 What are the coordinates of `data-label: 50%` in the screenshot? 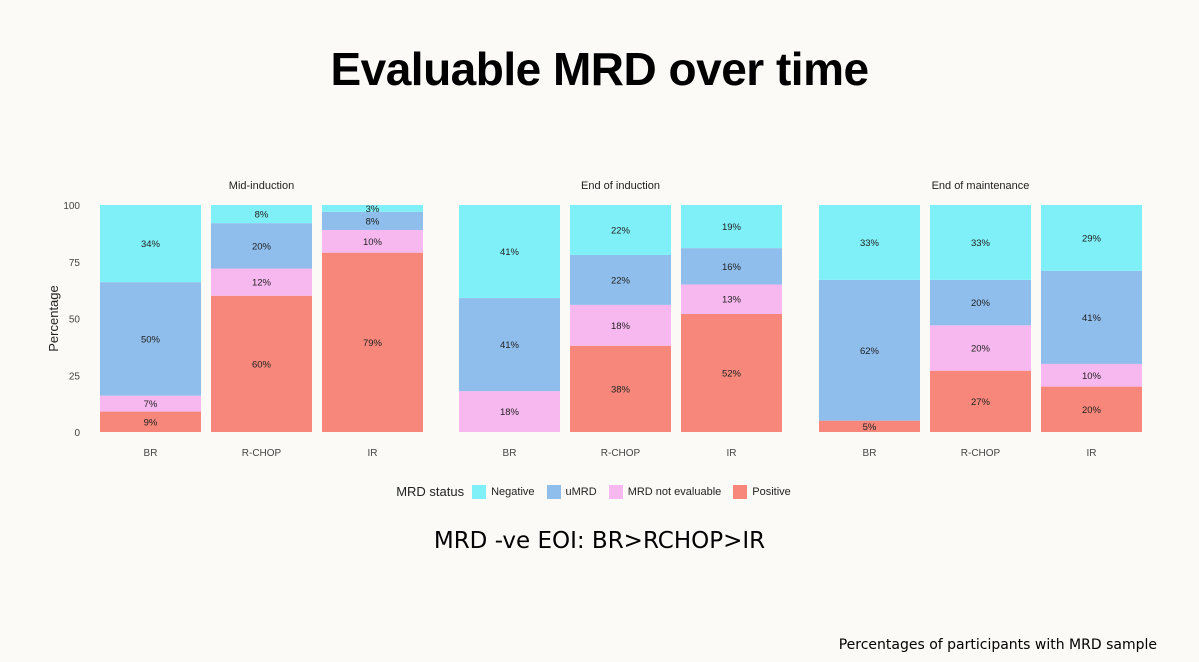 It's located at (151, 339).